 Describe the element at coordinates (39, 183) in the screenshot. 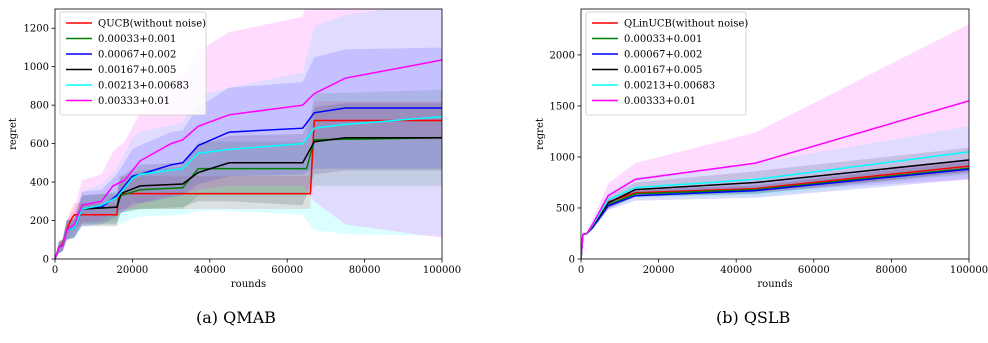

I see `y-tick-label: 400` at that location.